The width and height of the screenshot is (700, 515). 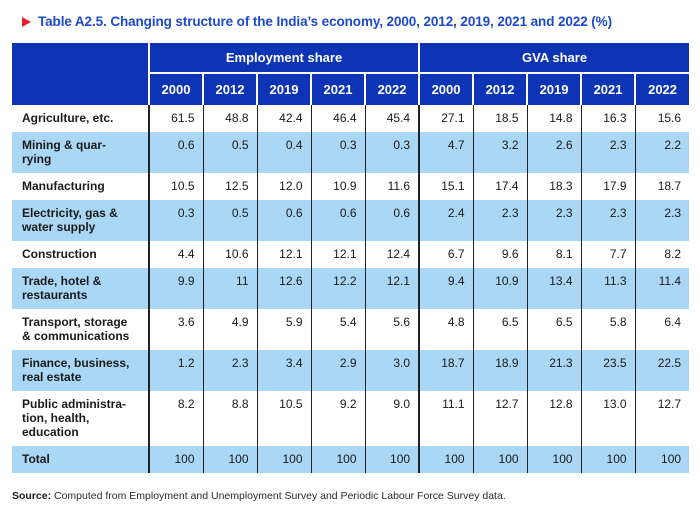 What do you see at coordinates (229, 186) in the screenshot?
I see `value-cell: 12.5` at bounding box center [229, 186].